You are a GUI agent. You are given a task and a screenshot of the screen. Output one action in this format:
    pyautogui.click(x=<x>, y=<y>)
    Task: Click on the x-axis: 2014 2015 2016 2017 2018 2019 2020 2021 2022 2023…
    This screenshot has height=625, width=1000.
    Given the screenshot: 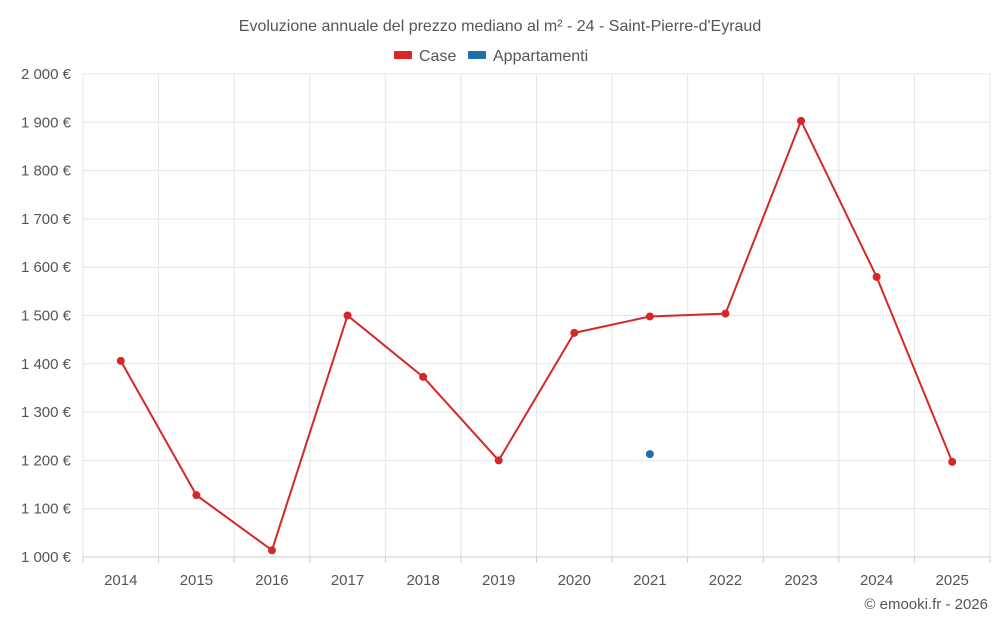 What is the action you would take?
    pyautogui.click(x=536, y=572)
    